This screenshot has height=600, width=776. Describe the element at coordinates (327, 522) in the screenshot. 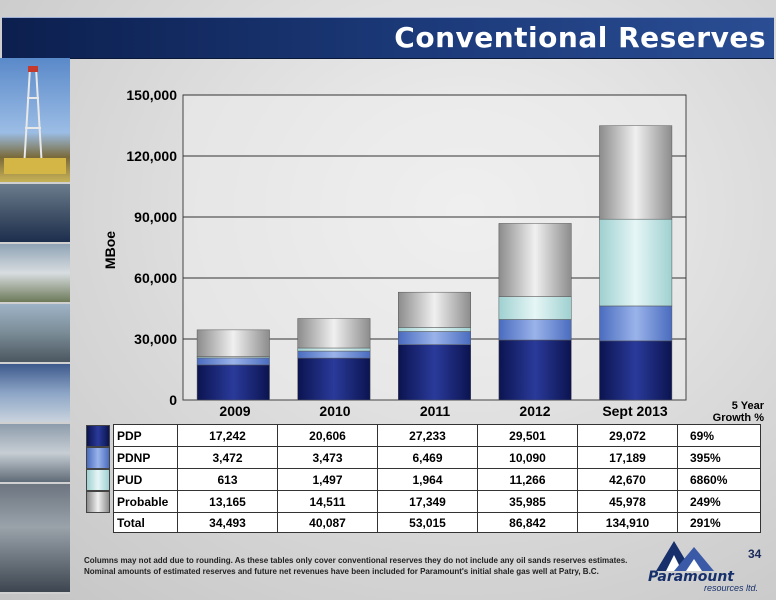

I see `table-cell: 40,087` at that location.